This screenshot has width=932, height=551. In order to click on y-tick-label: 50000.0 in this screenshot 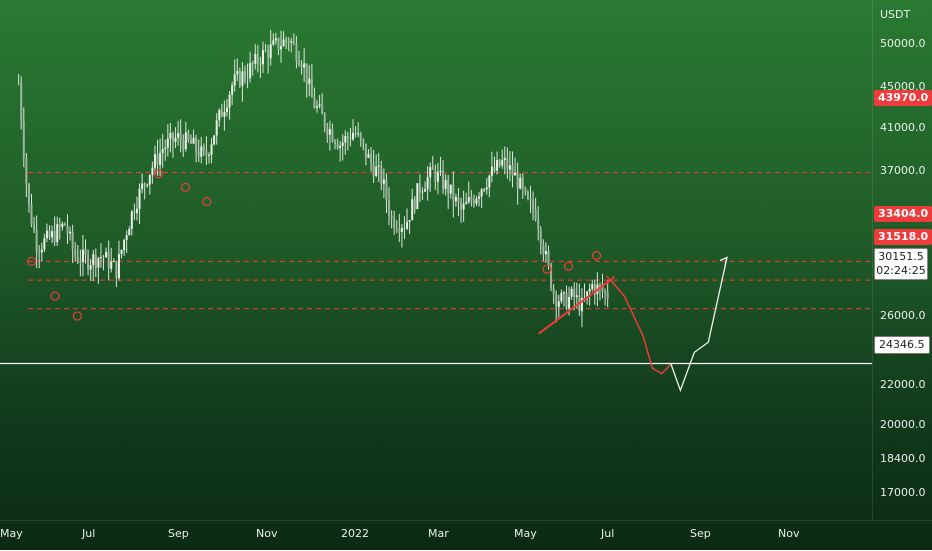, I will do `click(903, 43)`.